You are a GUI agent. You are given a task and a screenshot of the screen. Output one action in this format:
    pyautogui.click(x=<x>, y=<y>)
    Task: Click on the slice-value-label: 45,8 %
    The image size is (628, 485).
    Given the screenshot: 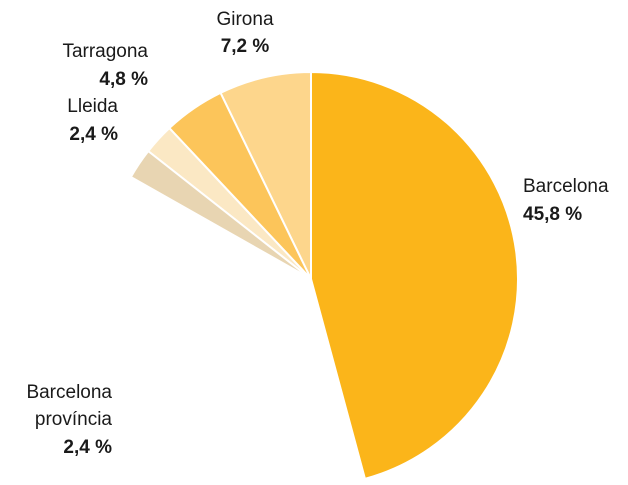 What is the action you would take?
    pyautogui.click(x=552, y=214)
    